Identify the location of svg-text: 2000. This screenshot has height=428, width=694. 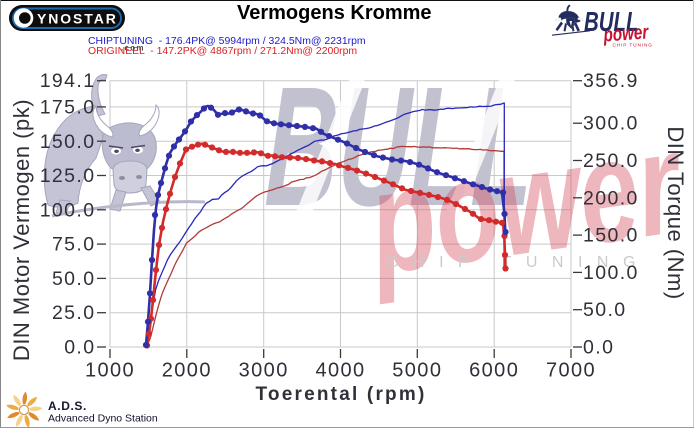
(187, 370).